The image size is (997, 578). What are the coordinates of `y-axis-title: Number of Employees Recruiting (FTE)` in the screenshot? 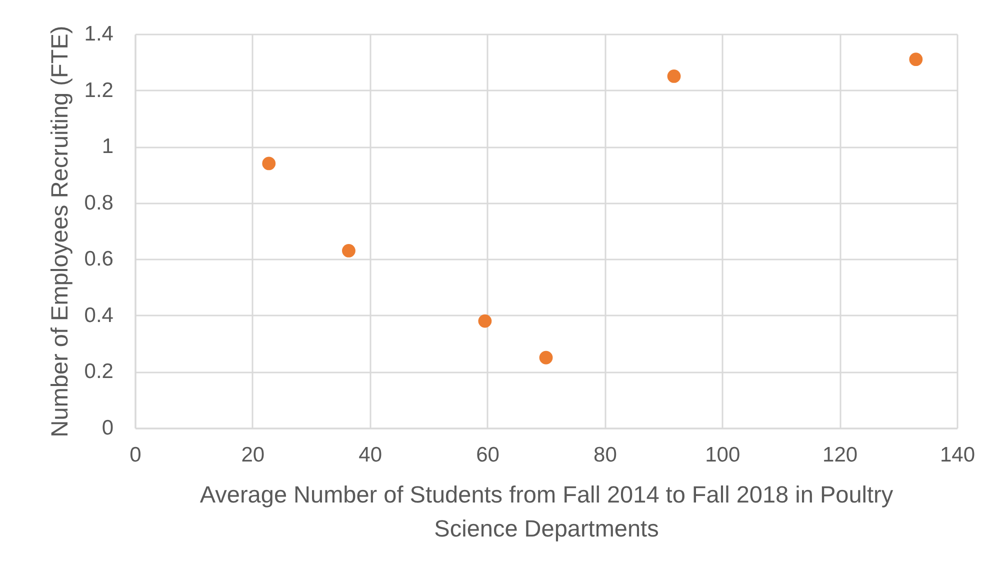 It's located at (59, 232).